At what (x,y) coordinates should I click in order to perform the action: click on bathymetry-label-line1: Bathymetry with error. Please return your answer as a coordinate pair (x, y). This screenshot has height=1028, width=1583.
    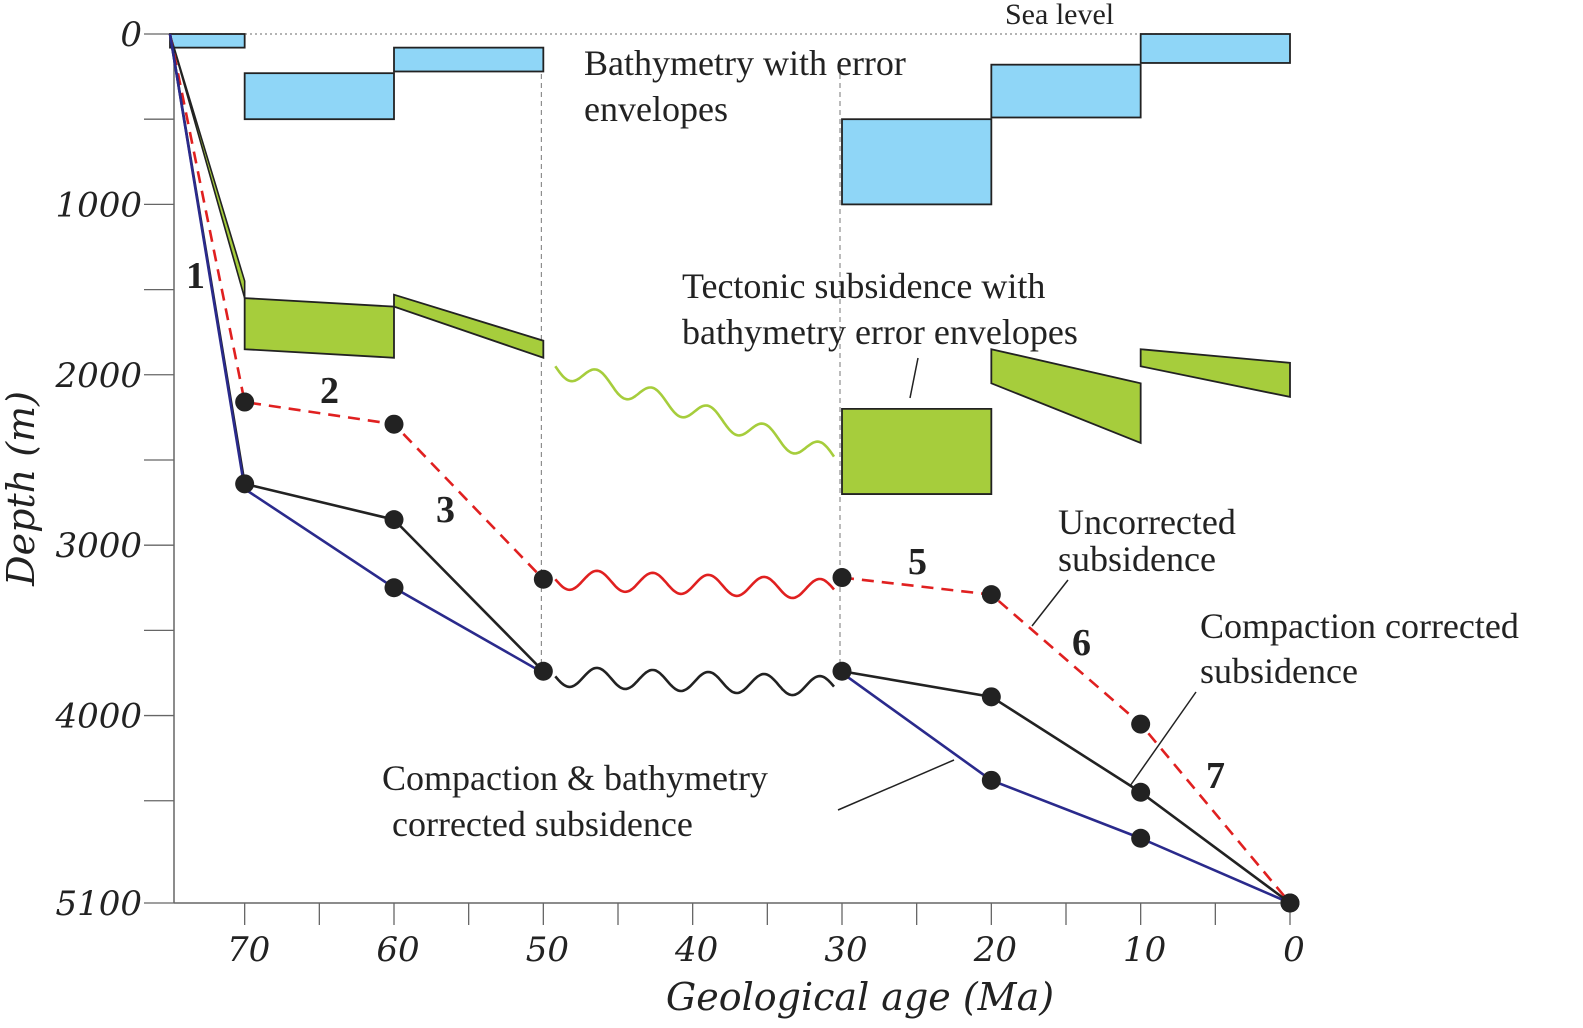
    Looking at the image, I should click on (745, 63).